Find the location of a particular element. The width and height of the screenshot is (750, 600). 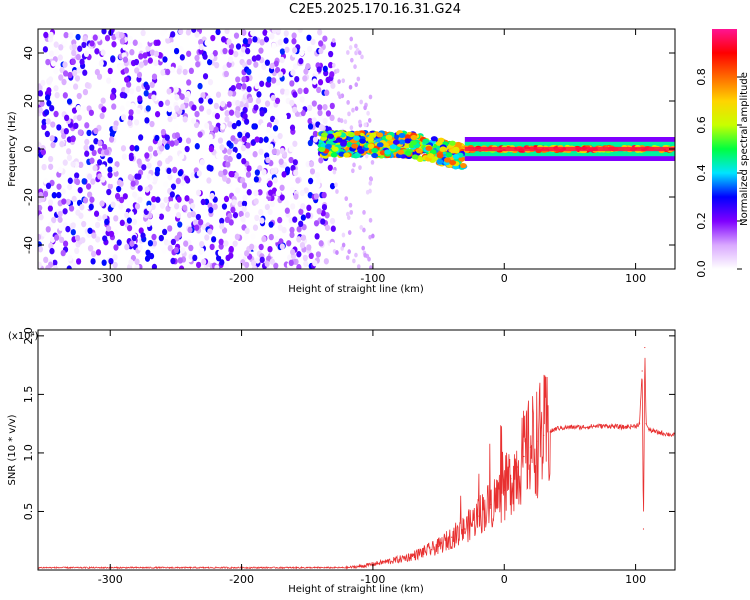

x-tick-label: -300 is located at coordinates (110, 278).